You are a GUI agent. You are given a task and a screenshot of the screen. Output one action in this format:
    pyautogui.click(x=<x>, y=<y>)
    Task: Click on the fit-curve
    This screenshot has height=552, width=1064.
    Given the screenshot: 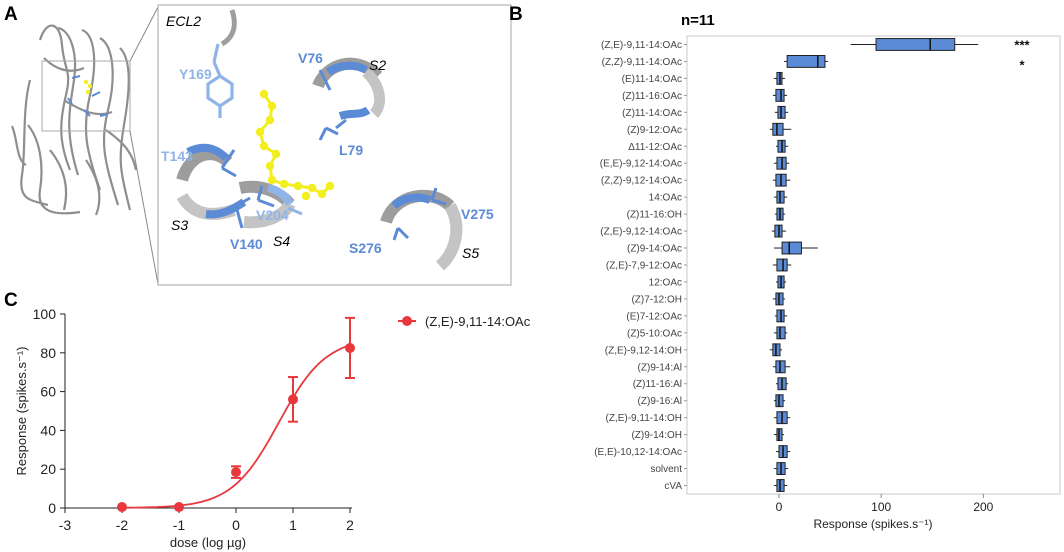 What is the action you would take?
    pyautogui.click(x=236, y=426)
    